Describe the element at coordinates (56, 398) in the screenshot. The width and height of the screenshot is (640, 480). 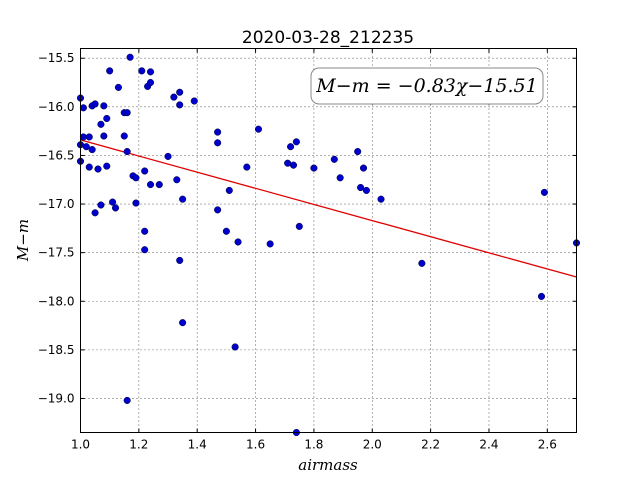
I see `y-tick-label: −19.0` at that location.